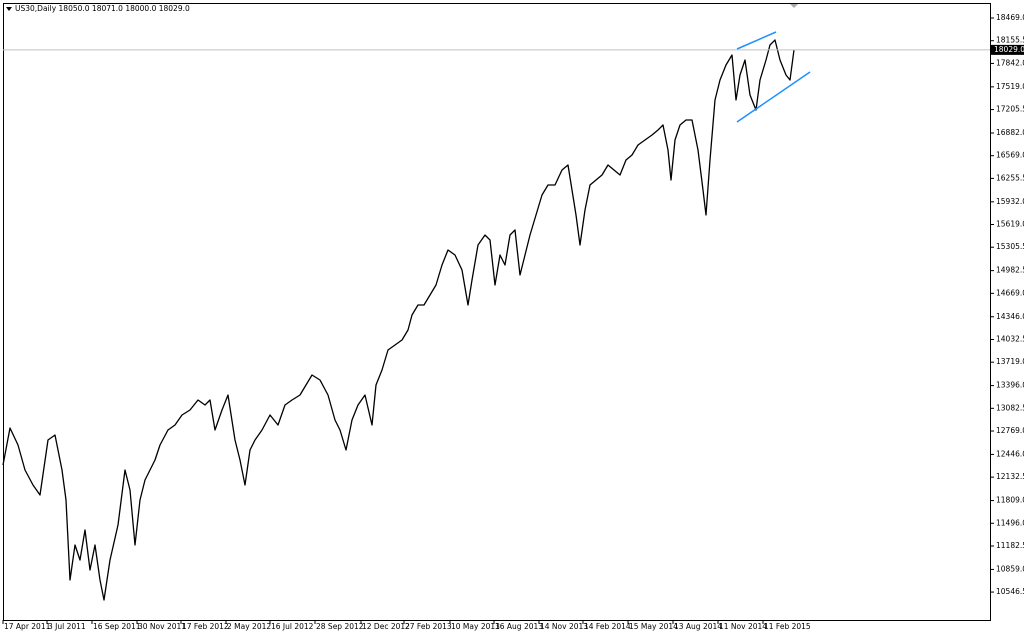 This screenshot has height=634, width=1024. Describe the element at coordinates (1010, 201) in the screenshot. I see `y-tick-label: 15932.0` at that location.